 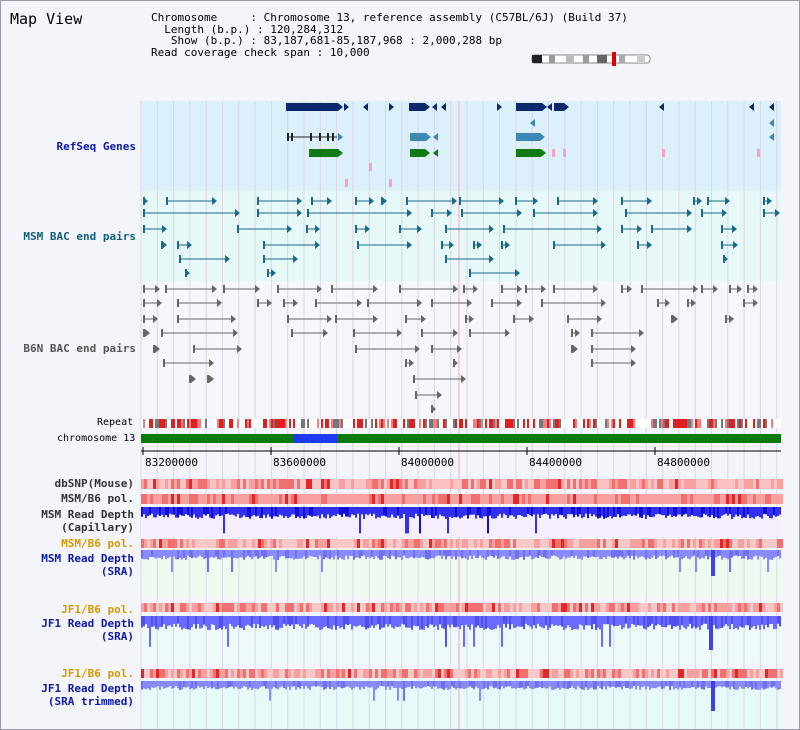 I want to click on track-label-jf1-depth-sra: JF1 Read Depth (SRA), so click(x=87, y=630).